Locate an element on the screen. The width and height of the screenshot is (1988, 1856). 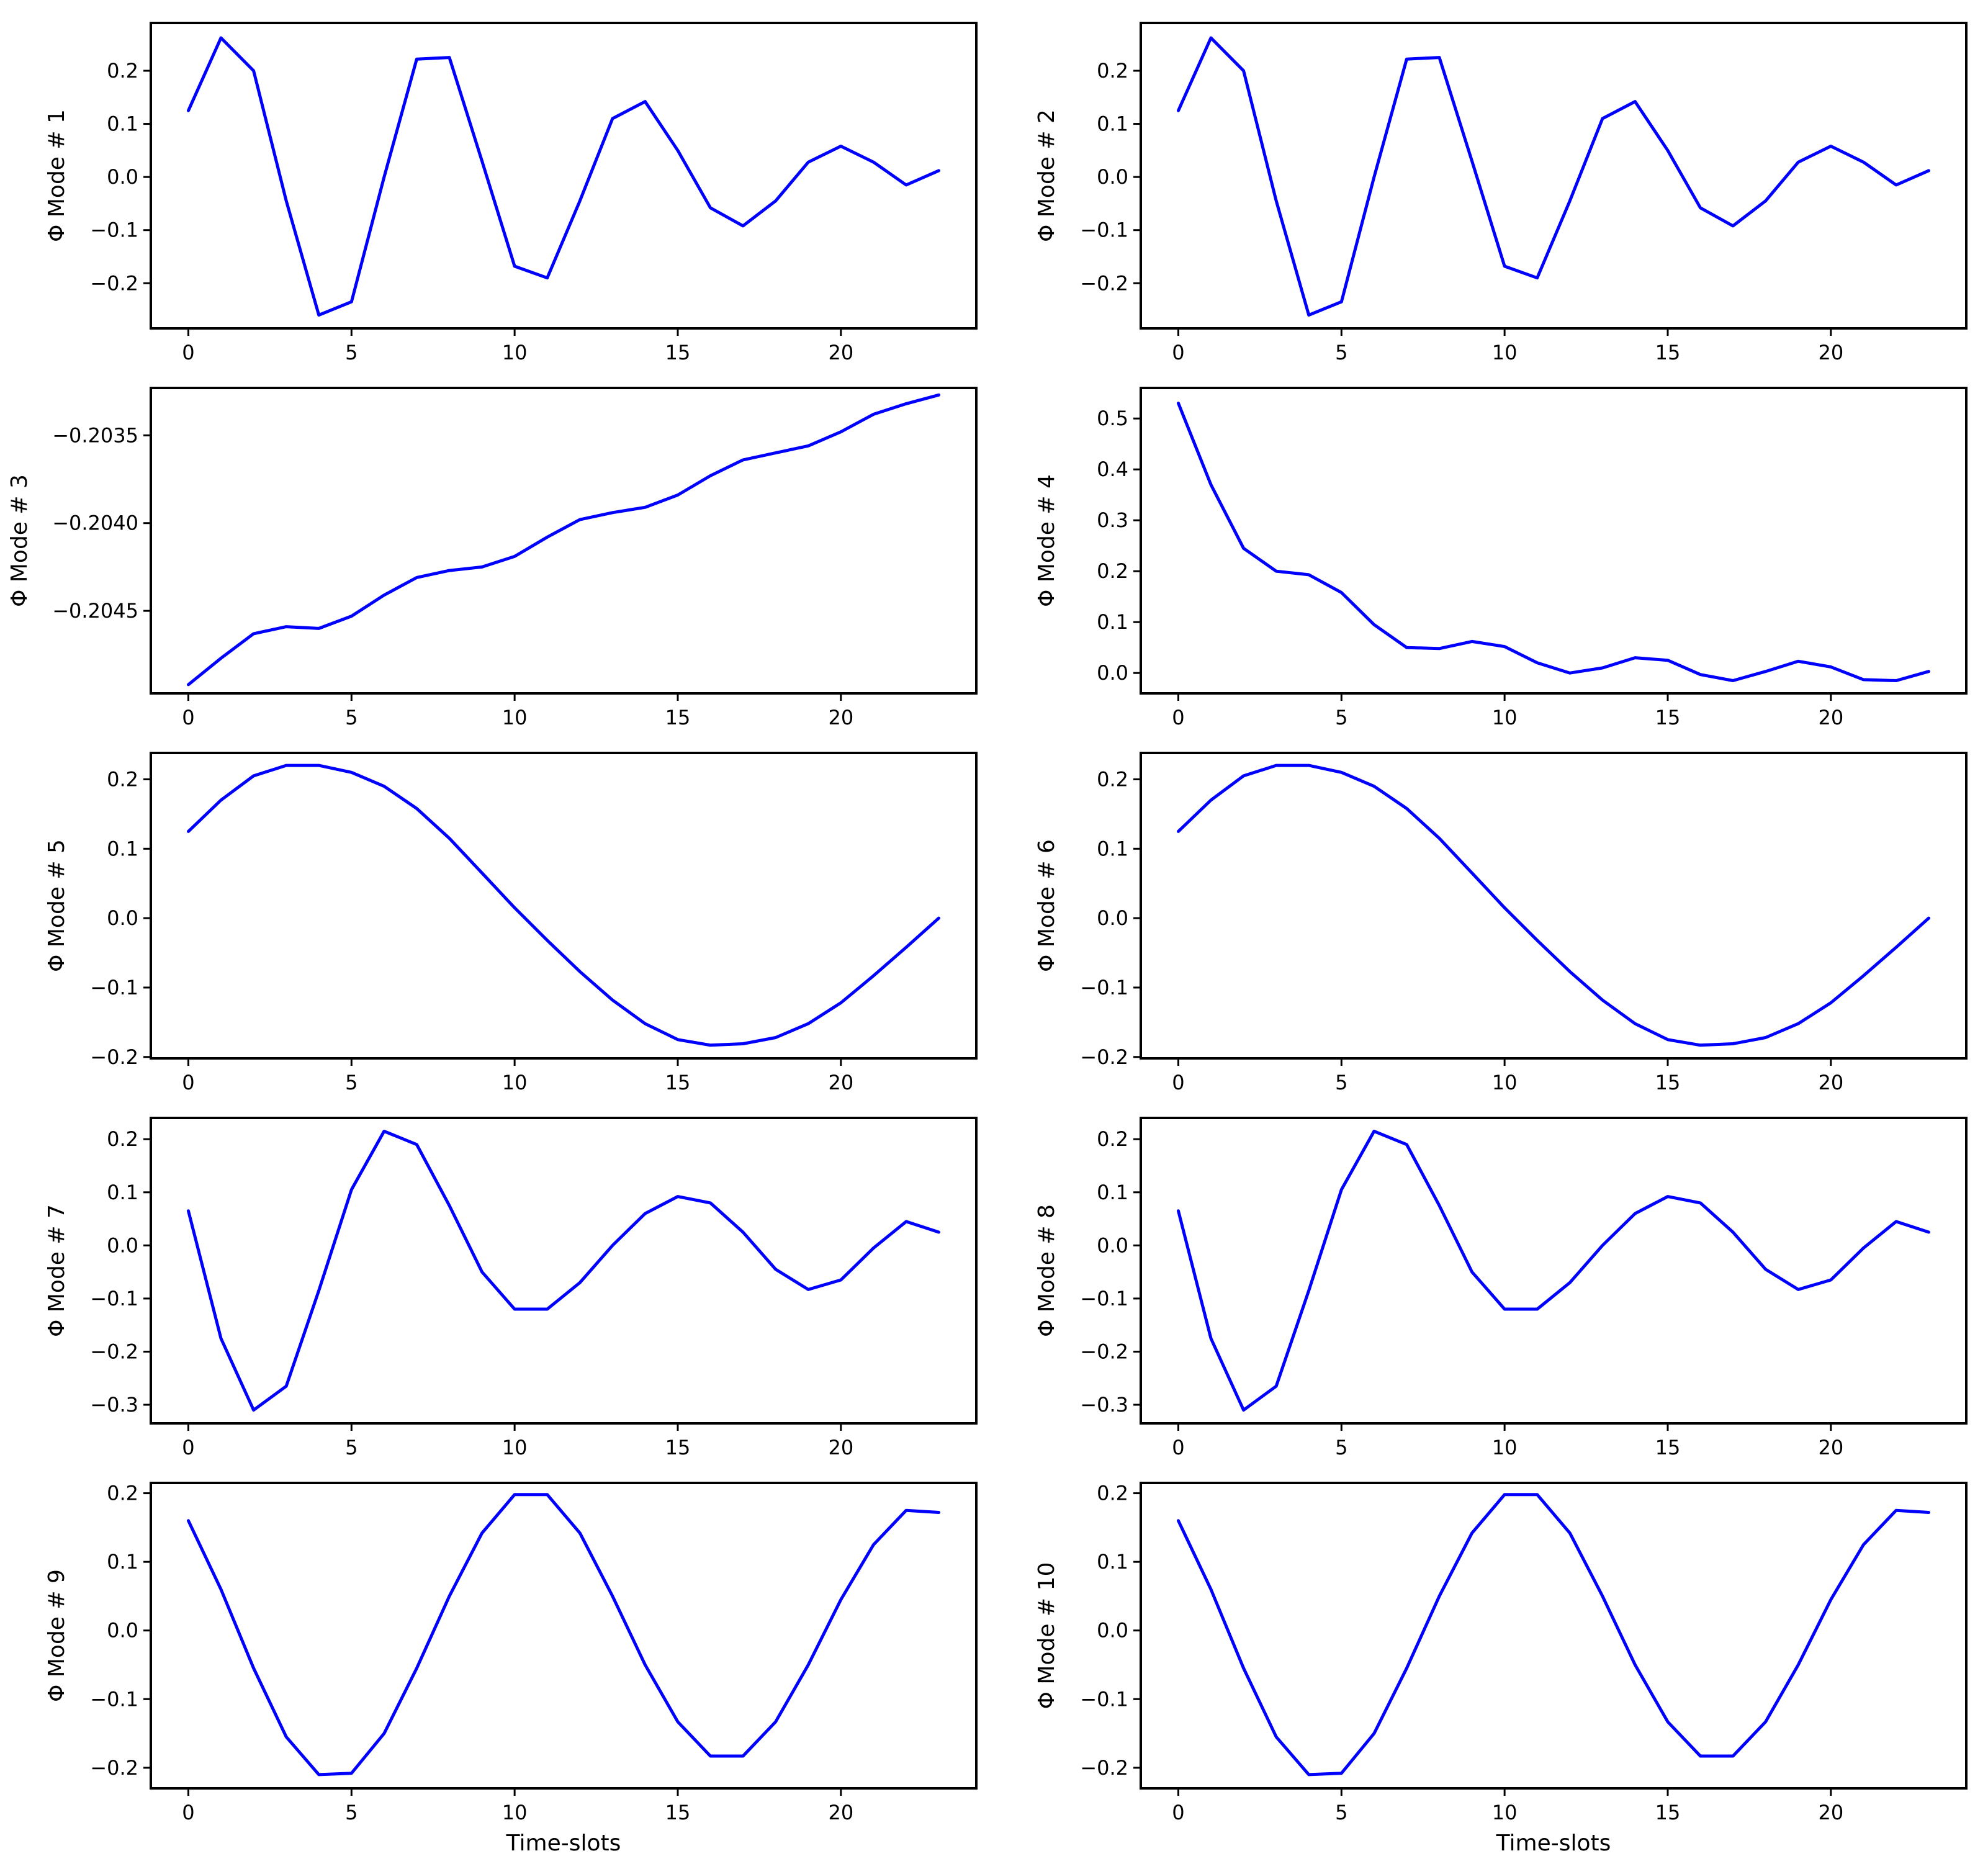
y-axis-label: Φ Mode # 6 is located at coordinates (1046, 905).